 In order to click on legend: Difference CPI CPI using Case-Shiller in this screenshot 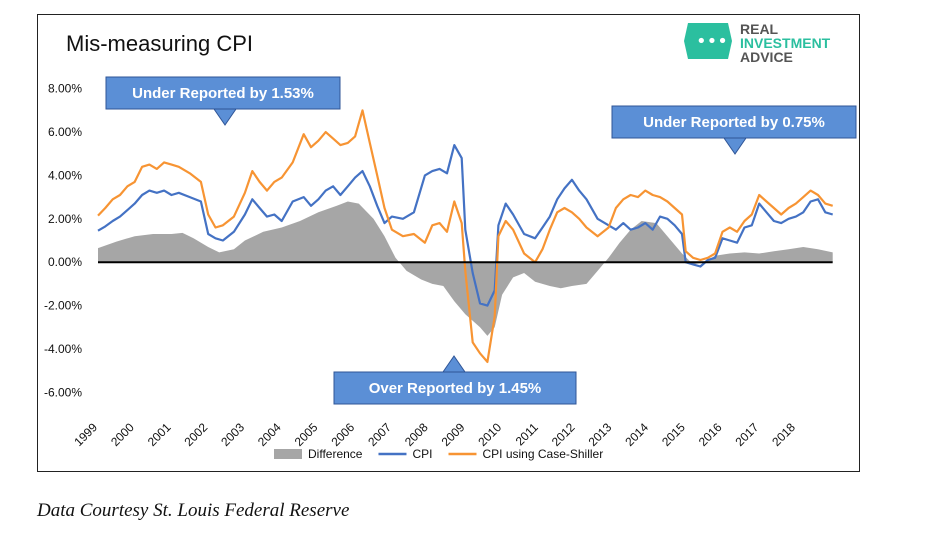, I will do `click(438, 454)`.